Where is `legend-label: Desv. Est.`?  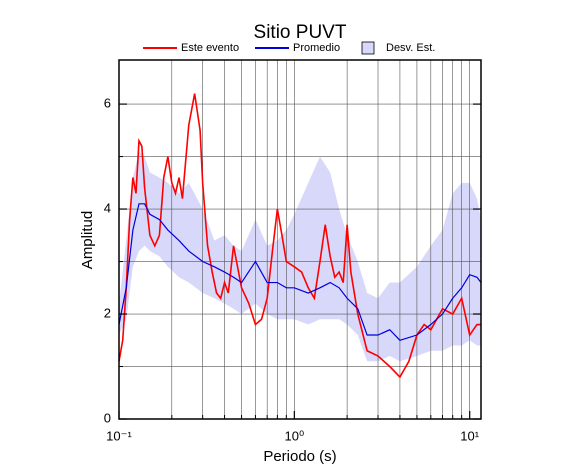
legend-label: Desv. Est. is located at coordinates (410, 48).